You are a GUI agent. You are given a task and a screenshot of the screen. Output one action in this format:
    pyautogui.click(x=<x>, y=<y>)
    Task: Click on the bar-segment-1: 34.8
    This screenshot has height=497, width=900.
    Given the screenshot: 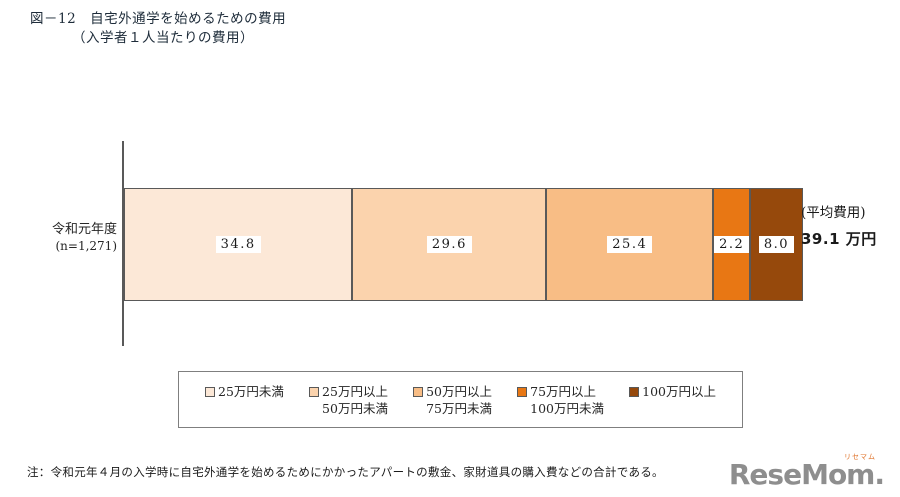 What is the action you would take?
    pyautogui.click(x=238, y=244)
    